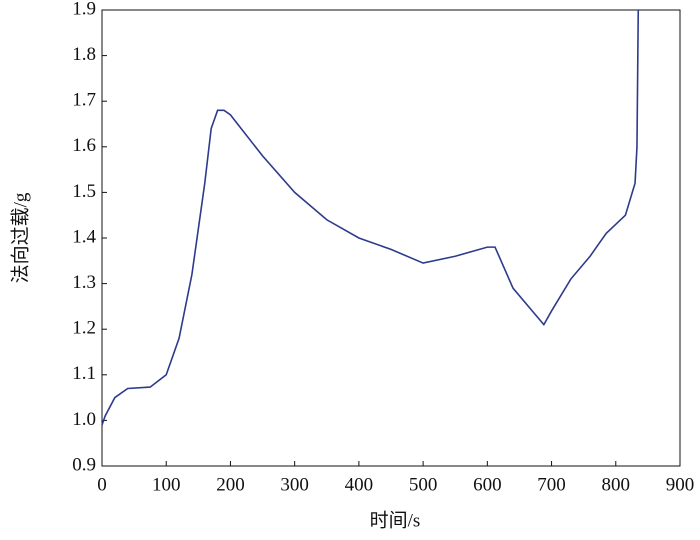 The height and width of the screenshot is (540, 700). Describe the element at coordinates (359, 484) in the screenshot. I see `x-tick-label: 400` at that location.